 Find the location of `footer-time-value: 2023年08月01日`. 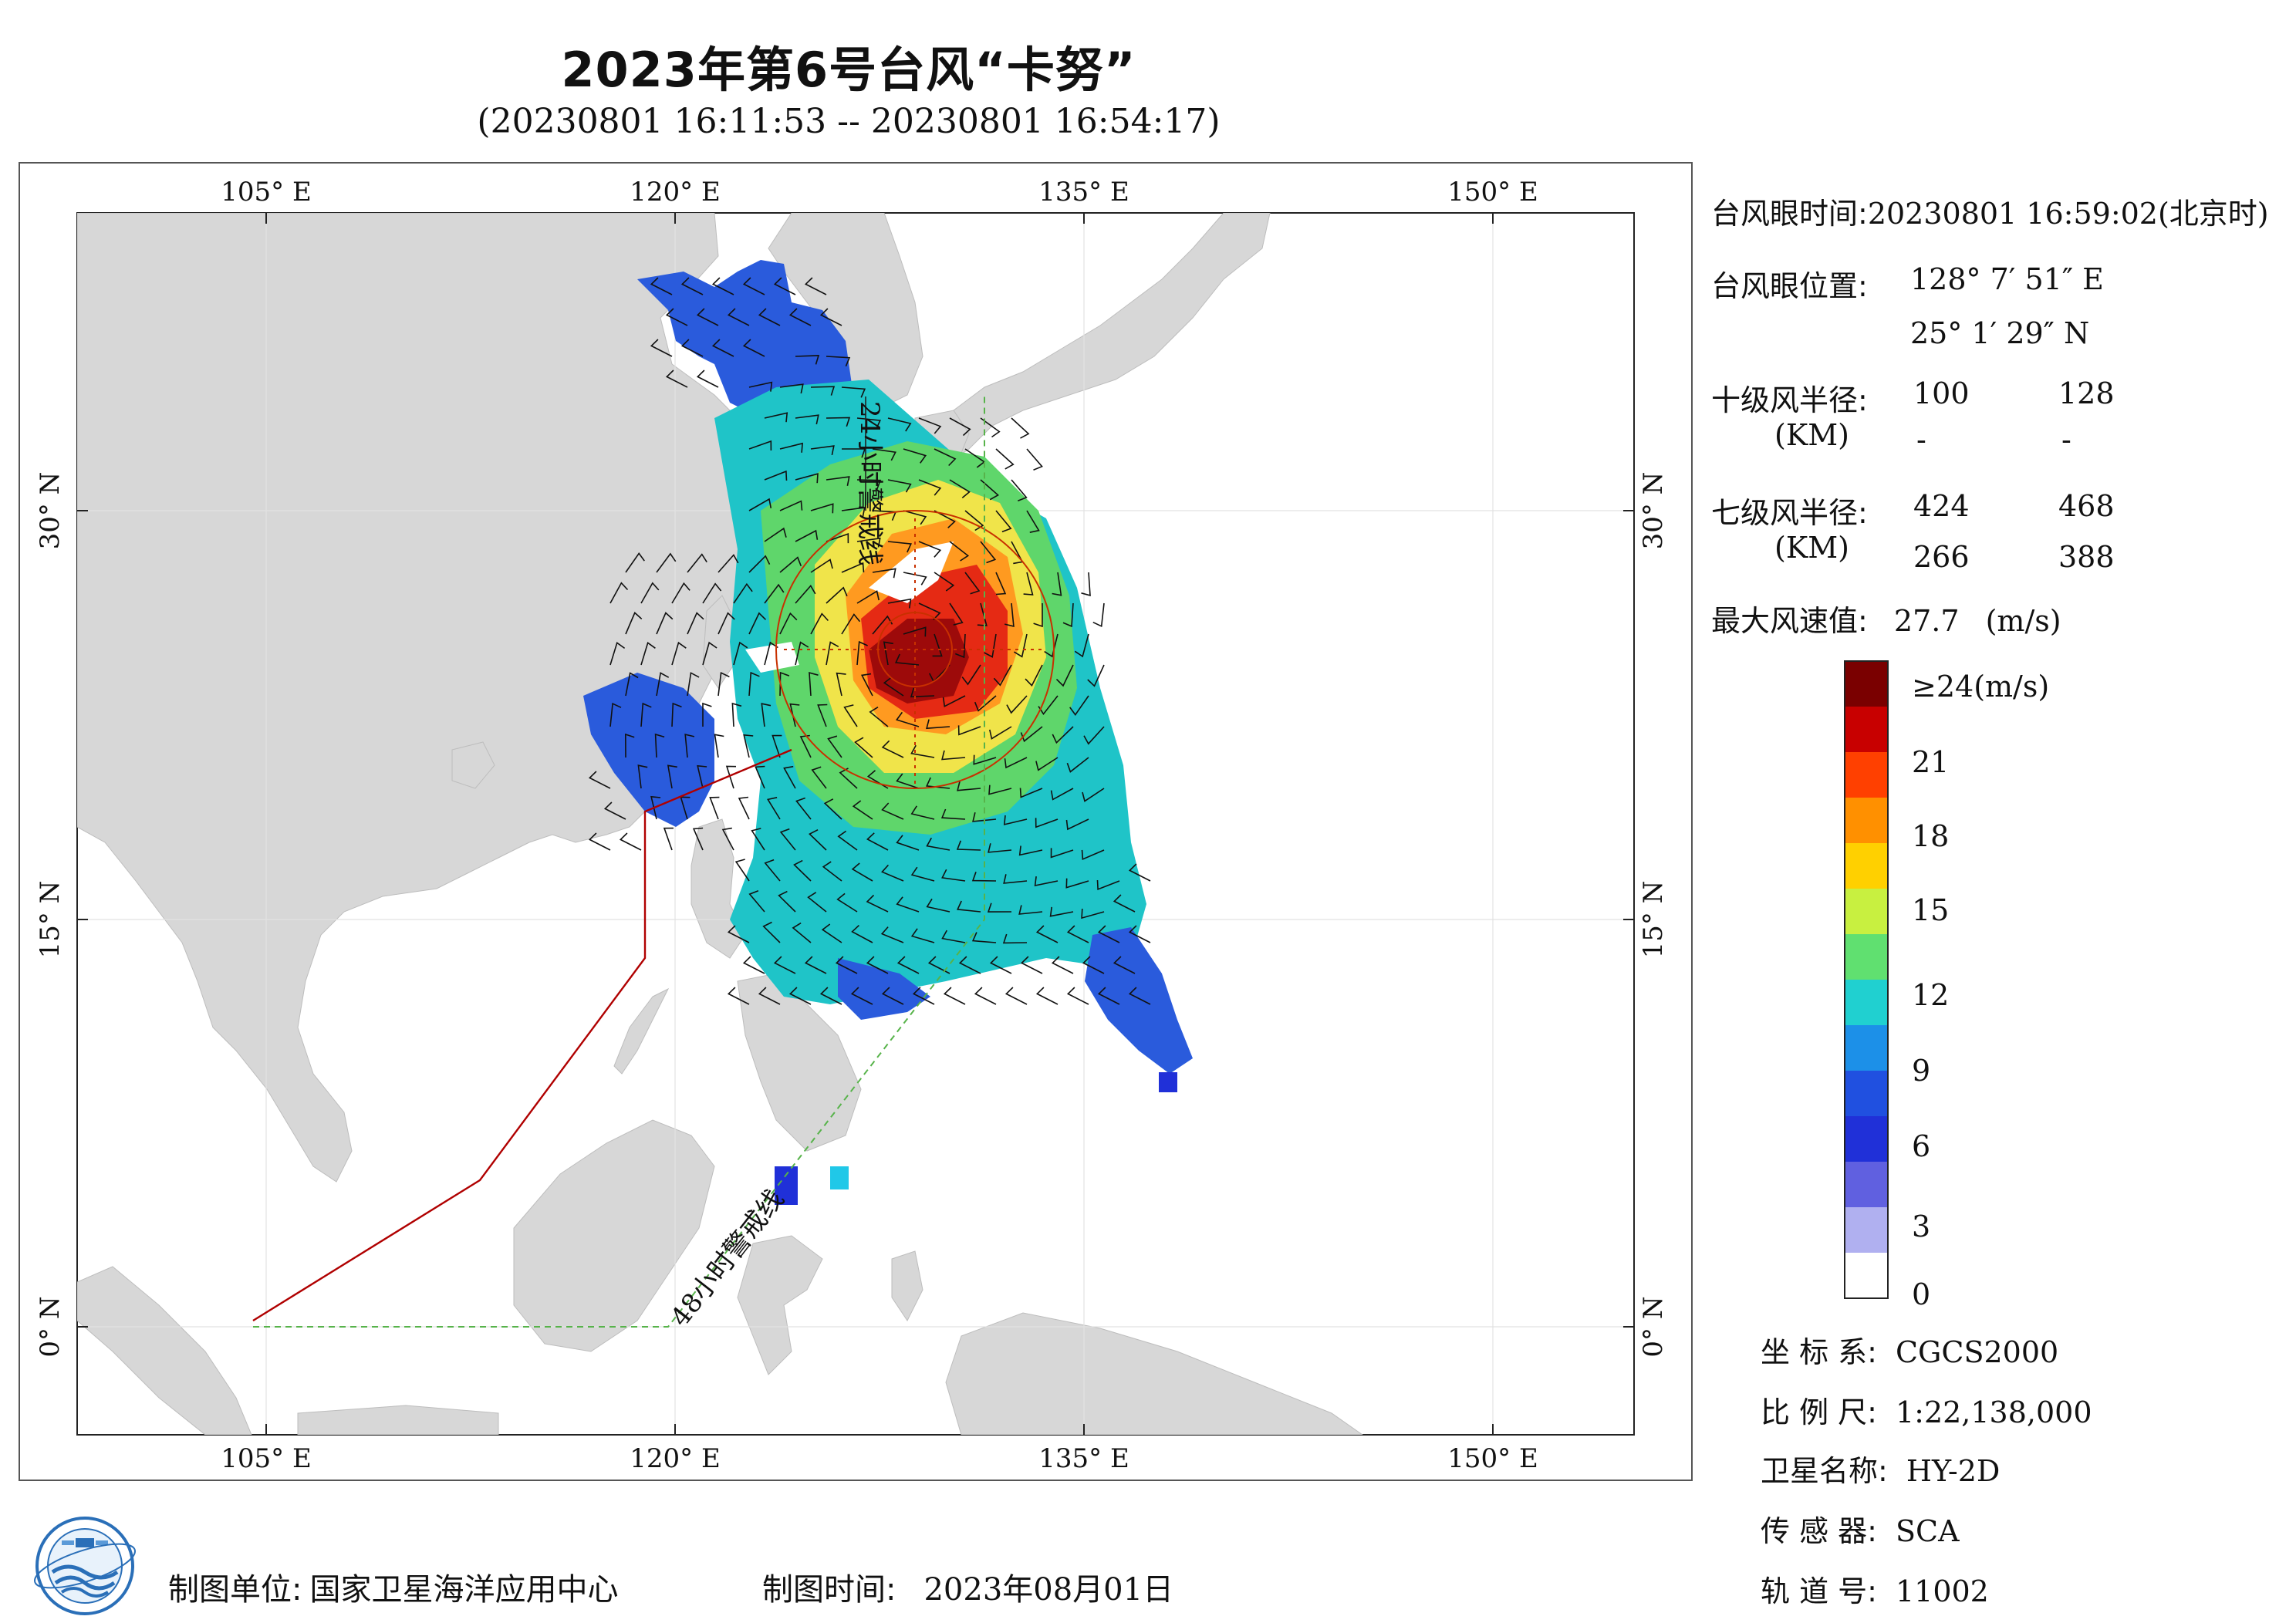

footer-time-value: 2023年08月01日 is located at coordinates (1048, 1590).